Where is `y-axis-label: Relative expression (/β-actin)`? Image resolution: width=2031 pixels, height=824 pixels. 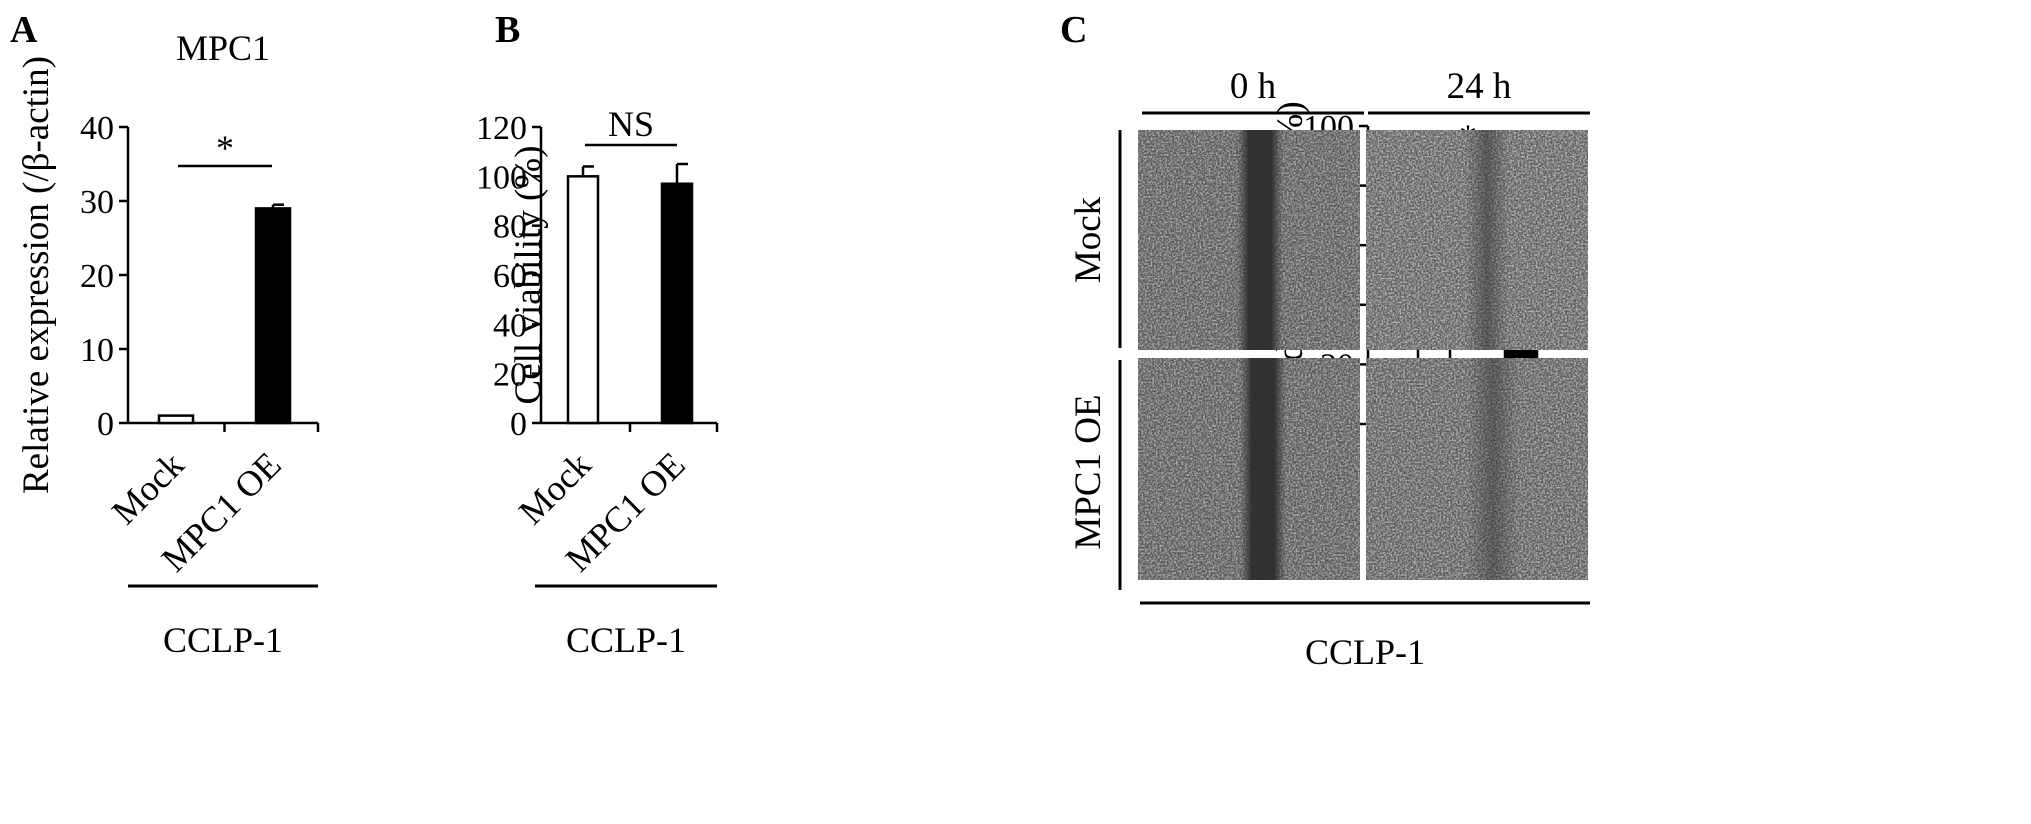
y-axis-label: Relative expression (/β-actin) is located at coordinates (36, 275).